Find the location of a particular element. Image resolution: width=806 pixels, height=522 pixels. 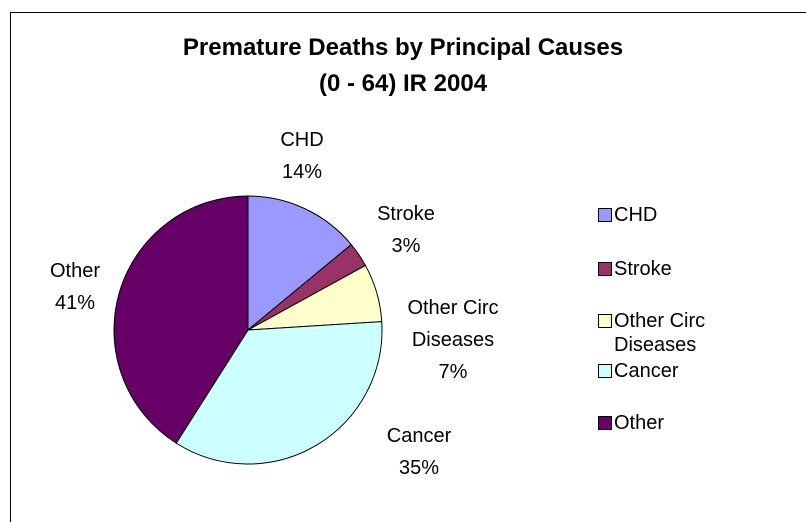

slice-label: Other Circ Diseases is located at coordinates (453, 324).